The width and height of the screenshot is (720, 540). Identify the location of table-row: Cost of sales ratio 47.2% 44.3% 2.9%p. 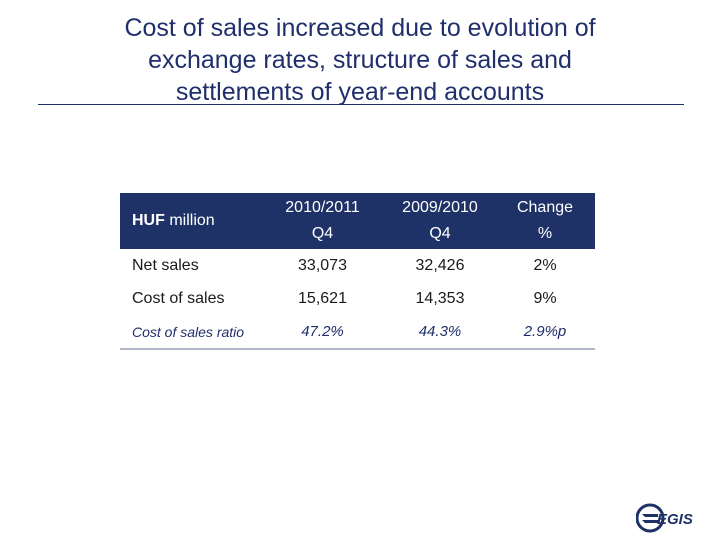
(357, 332).